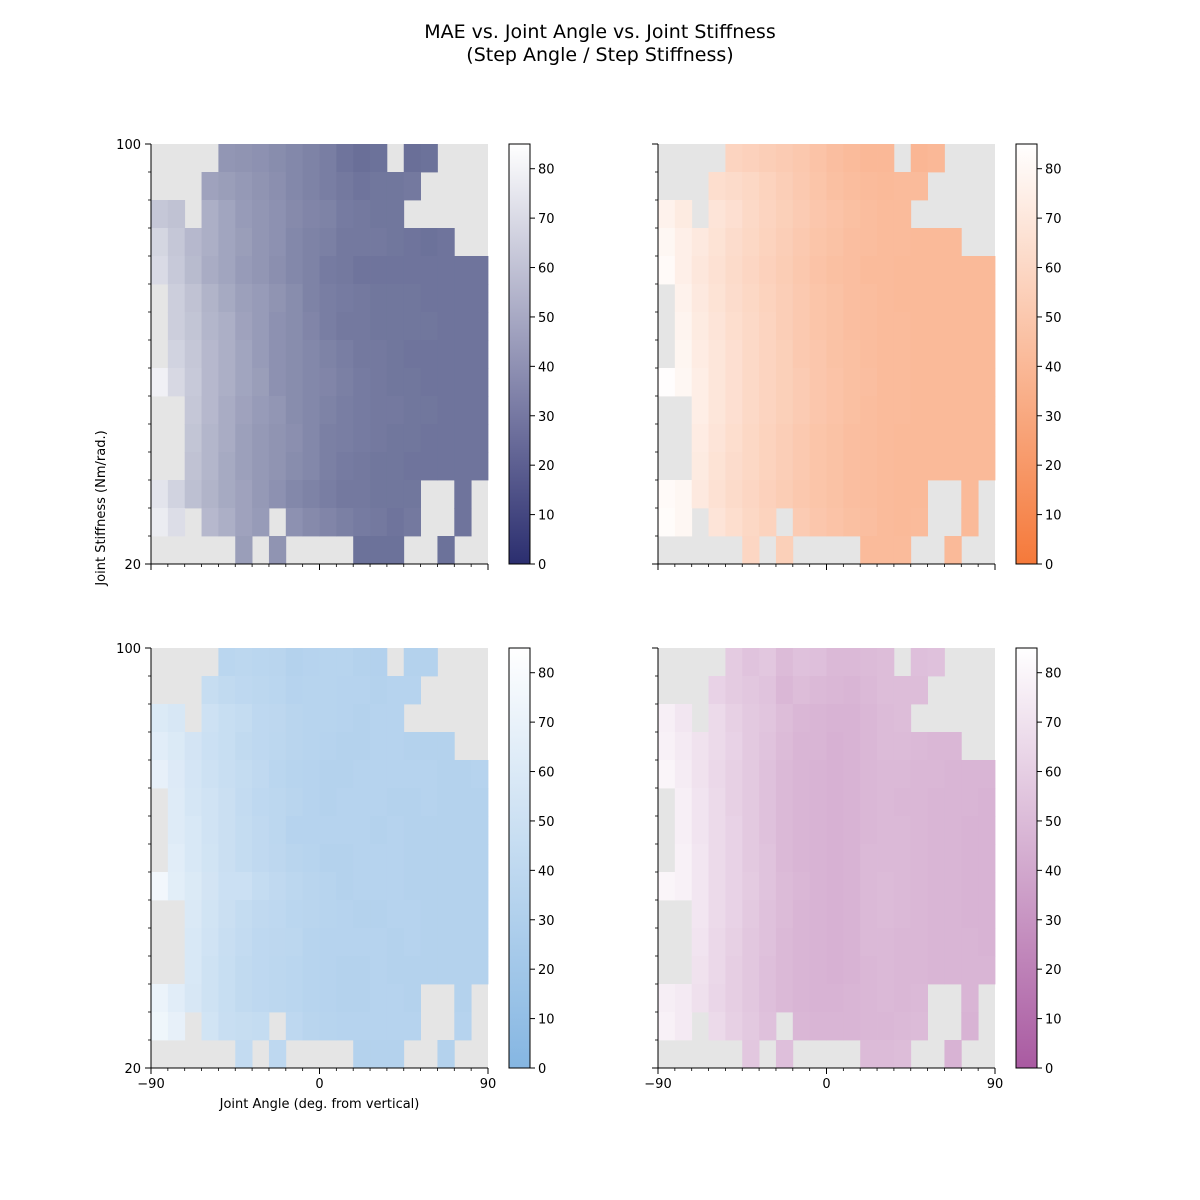  Describe the element at coordinates (128, 145) in the screenshot. I see `y-tick-label: 100` at that location.